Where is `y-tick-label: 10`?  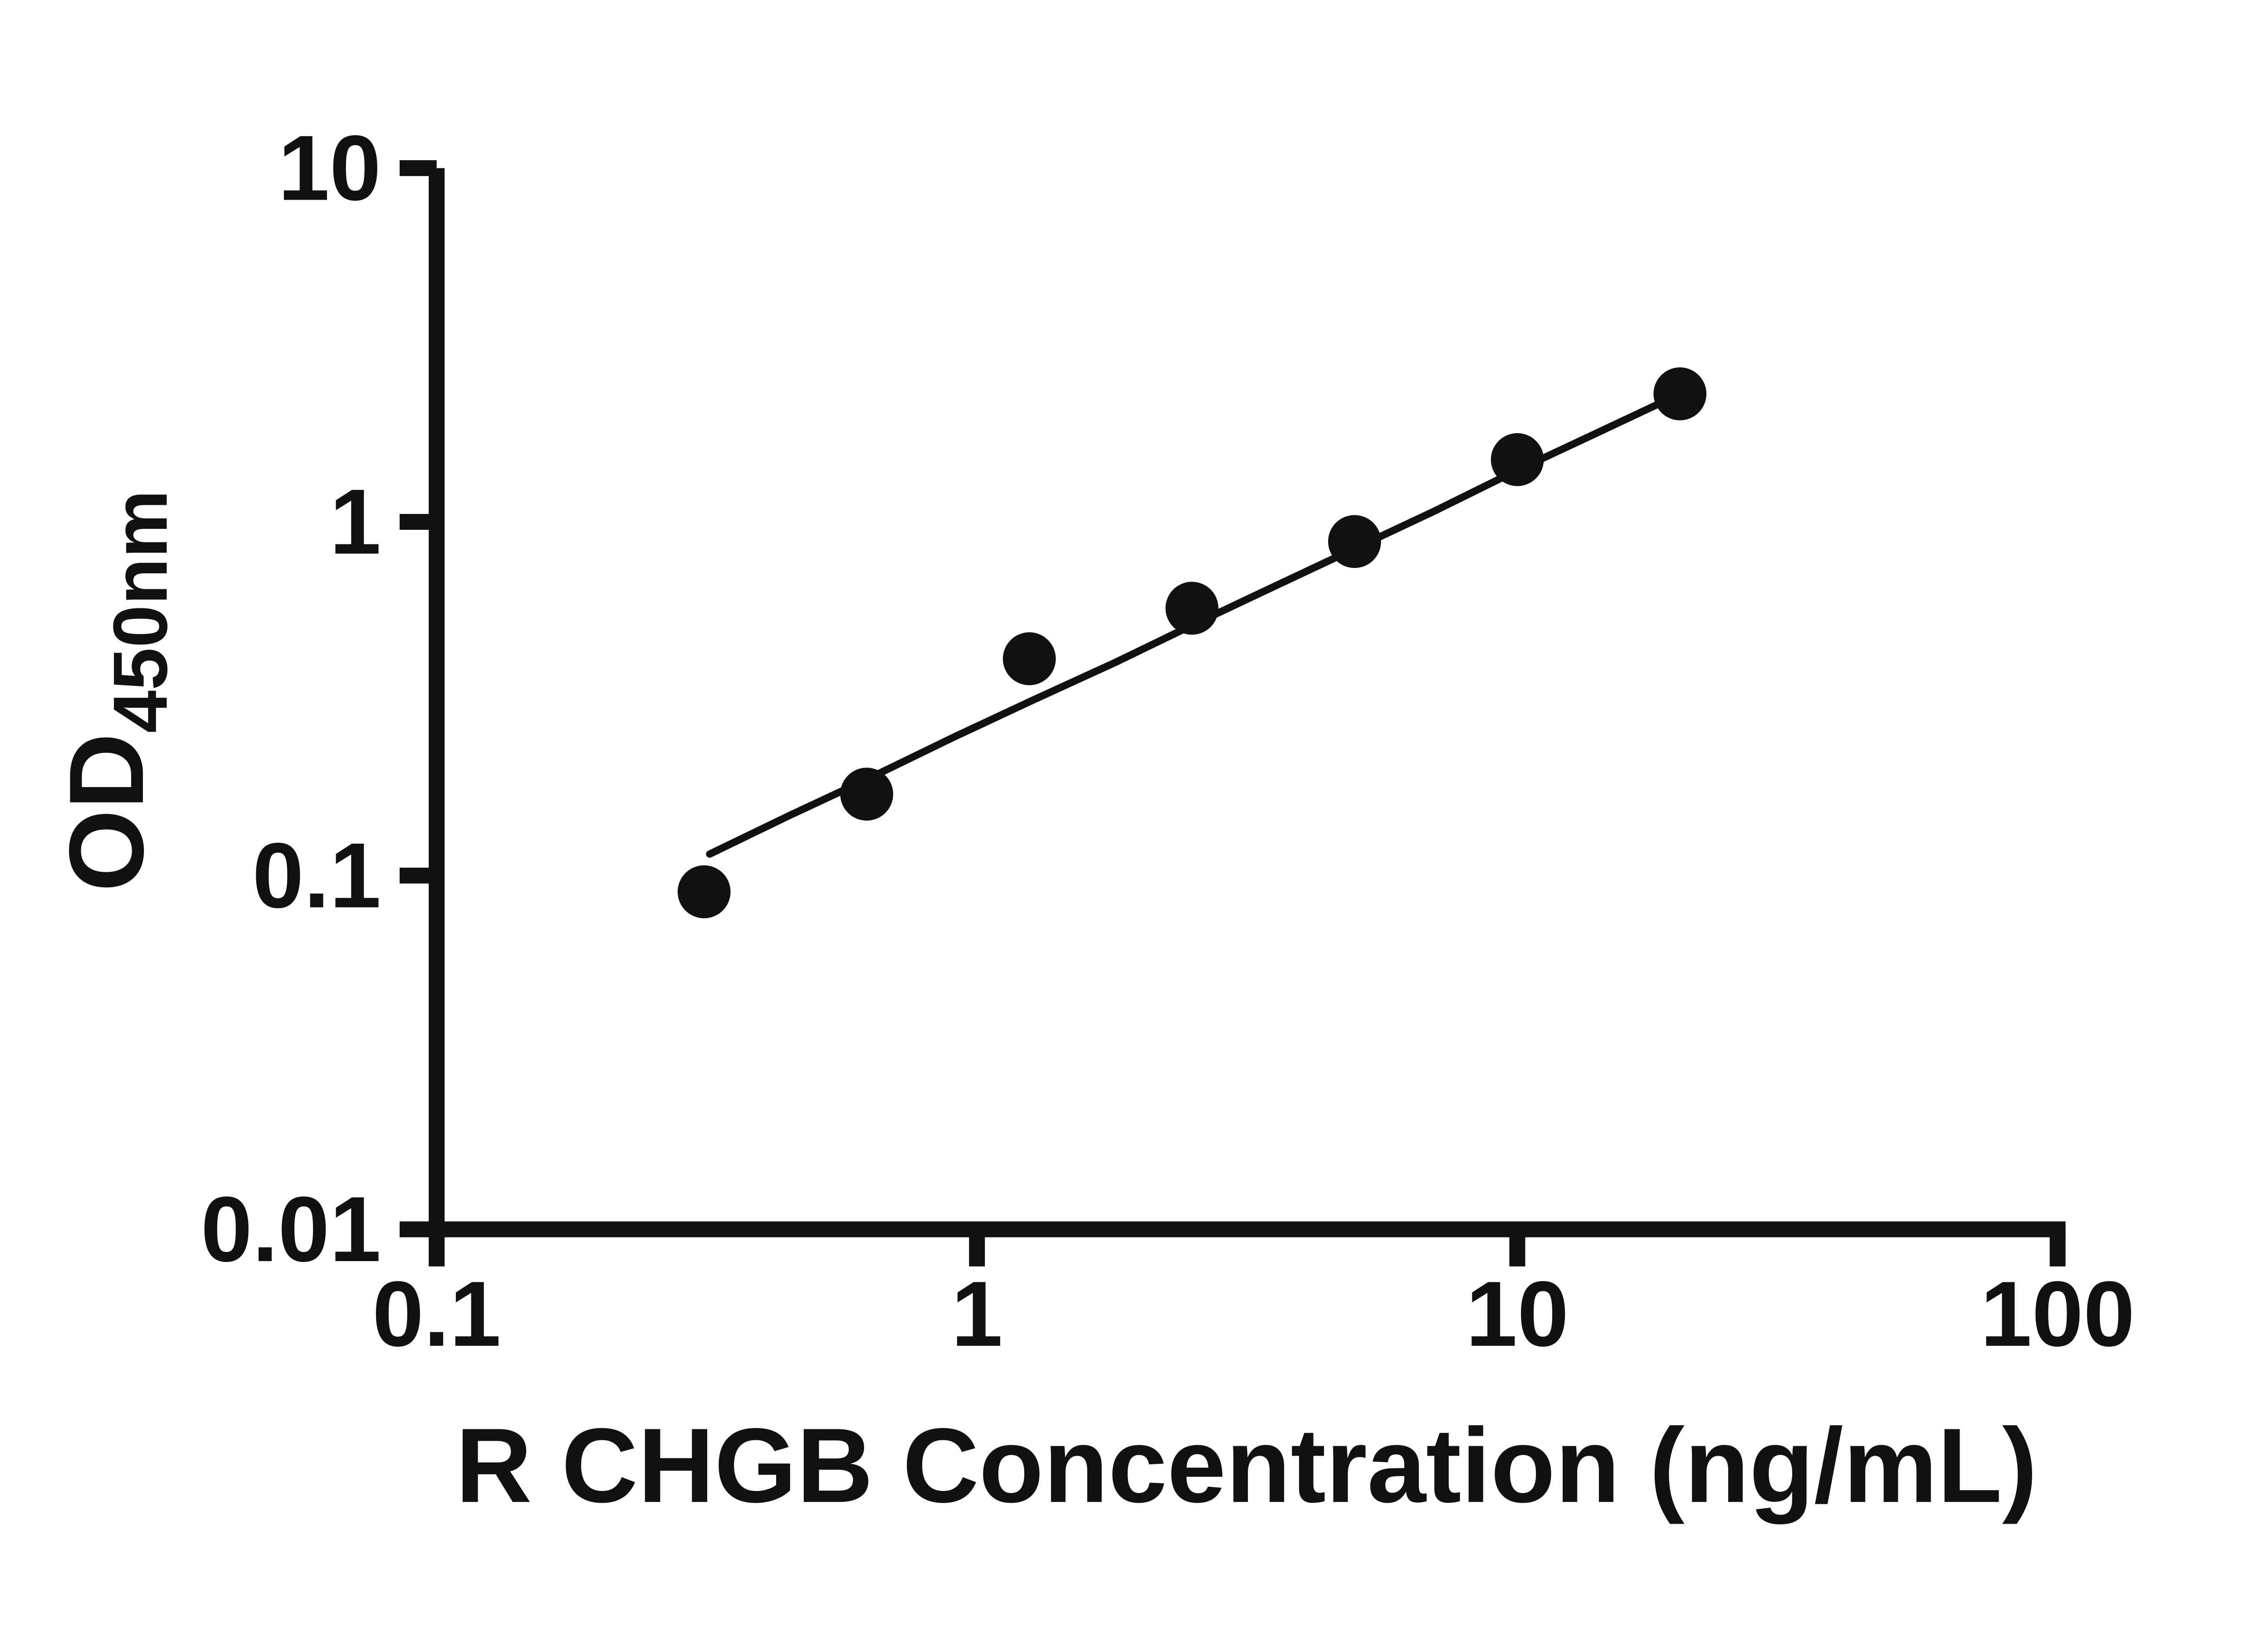 y-tick-label: 10 is located at coordinates (330, 168).